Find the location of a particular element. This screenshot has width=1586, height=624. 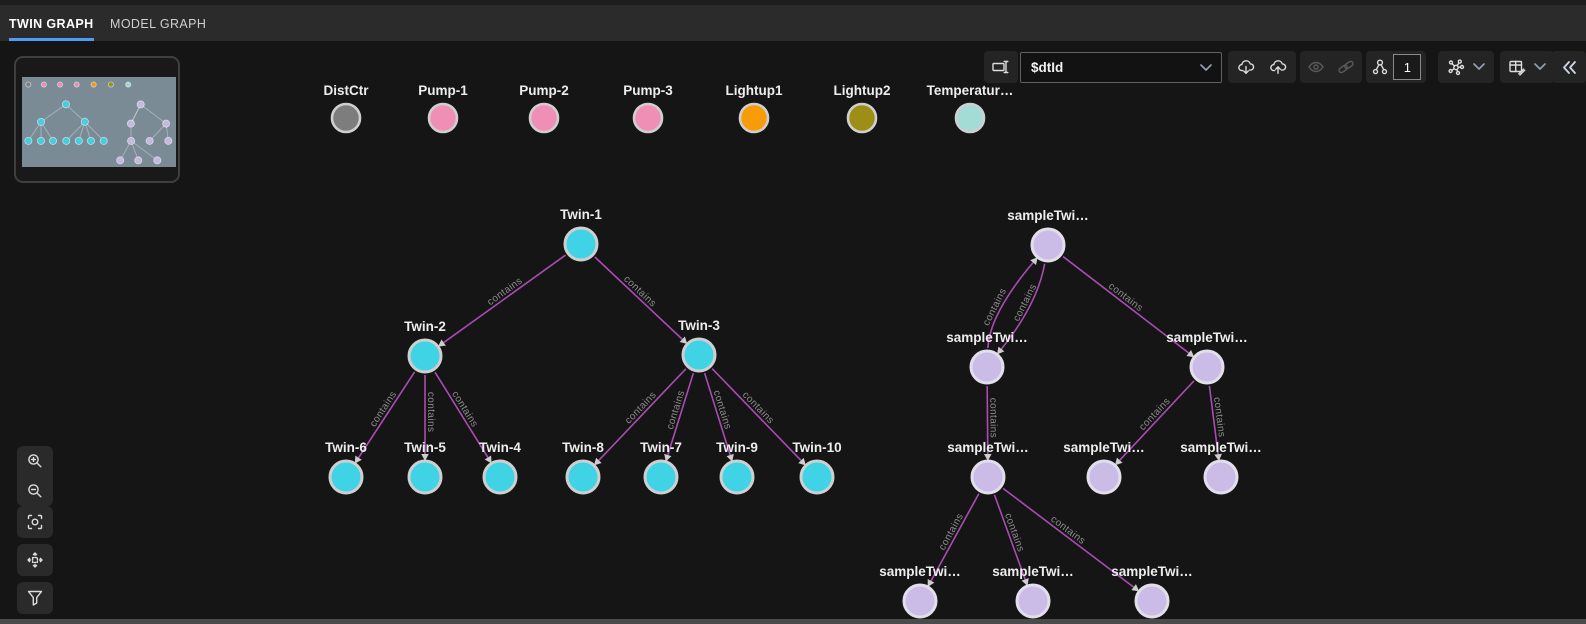

rename-button is located at coordinates (1001, 67).